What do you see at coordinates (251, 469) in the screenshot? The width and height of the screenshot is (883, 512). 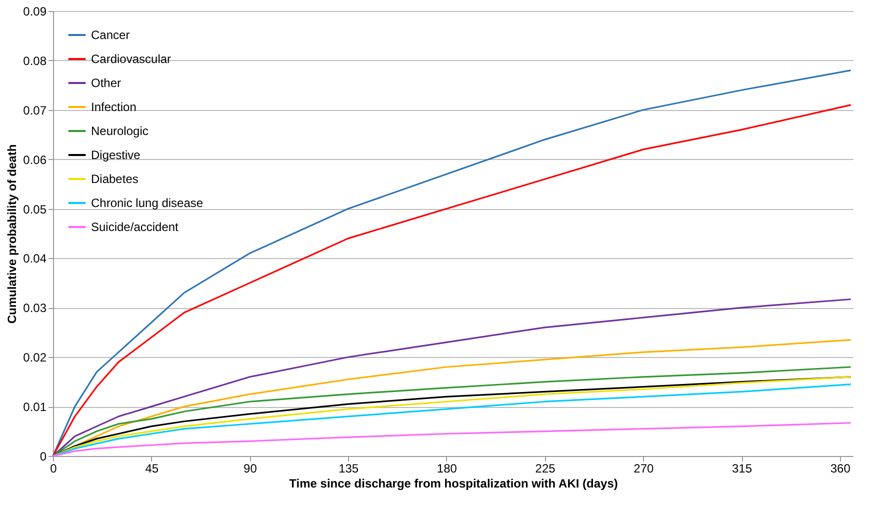 I see `x-tick-label: 90` at bounding box center [251, 469].